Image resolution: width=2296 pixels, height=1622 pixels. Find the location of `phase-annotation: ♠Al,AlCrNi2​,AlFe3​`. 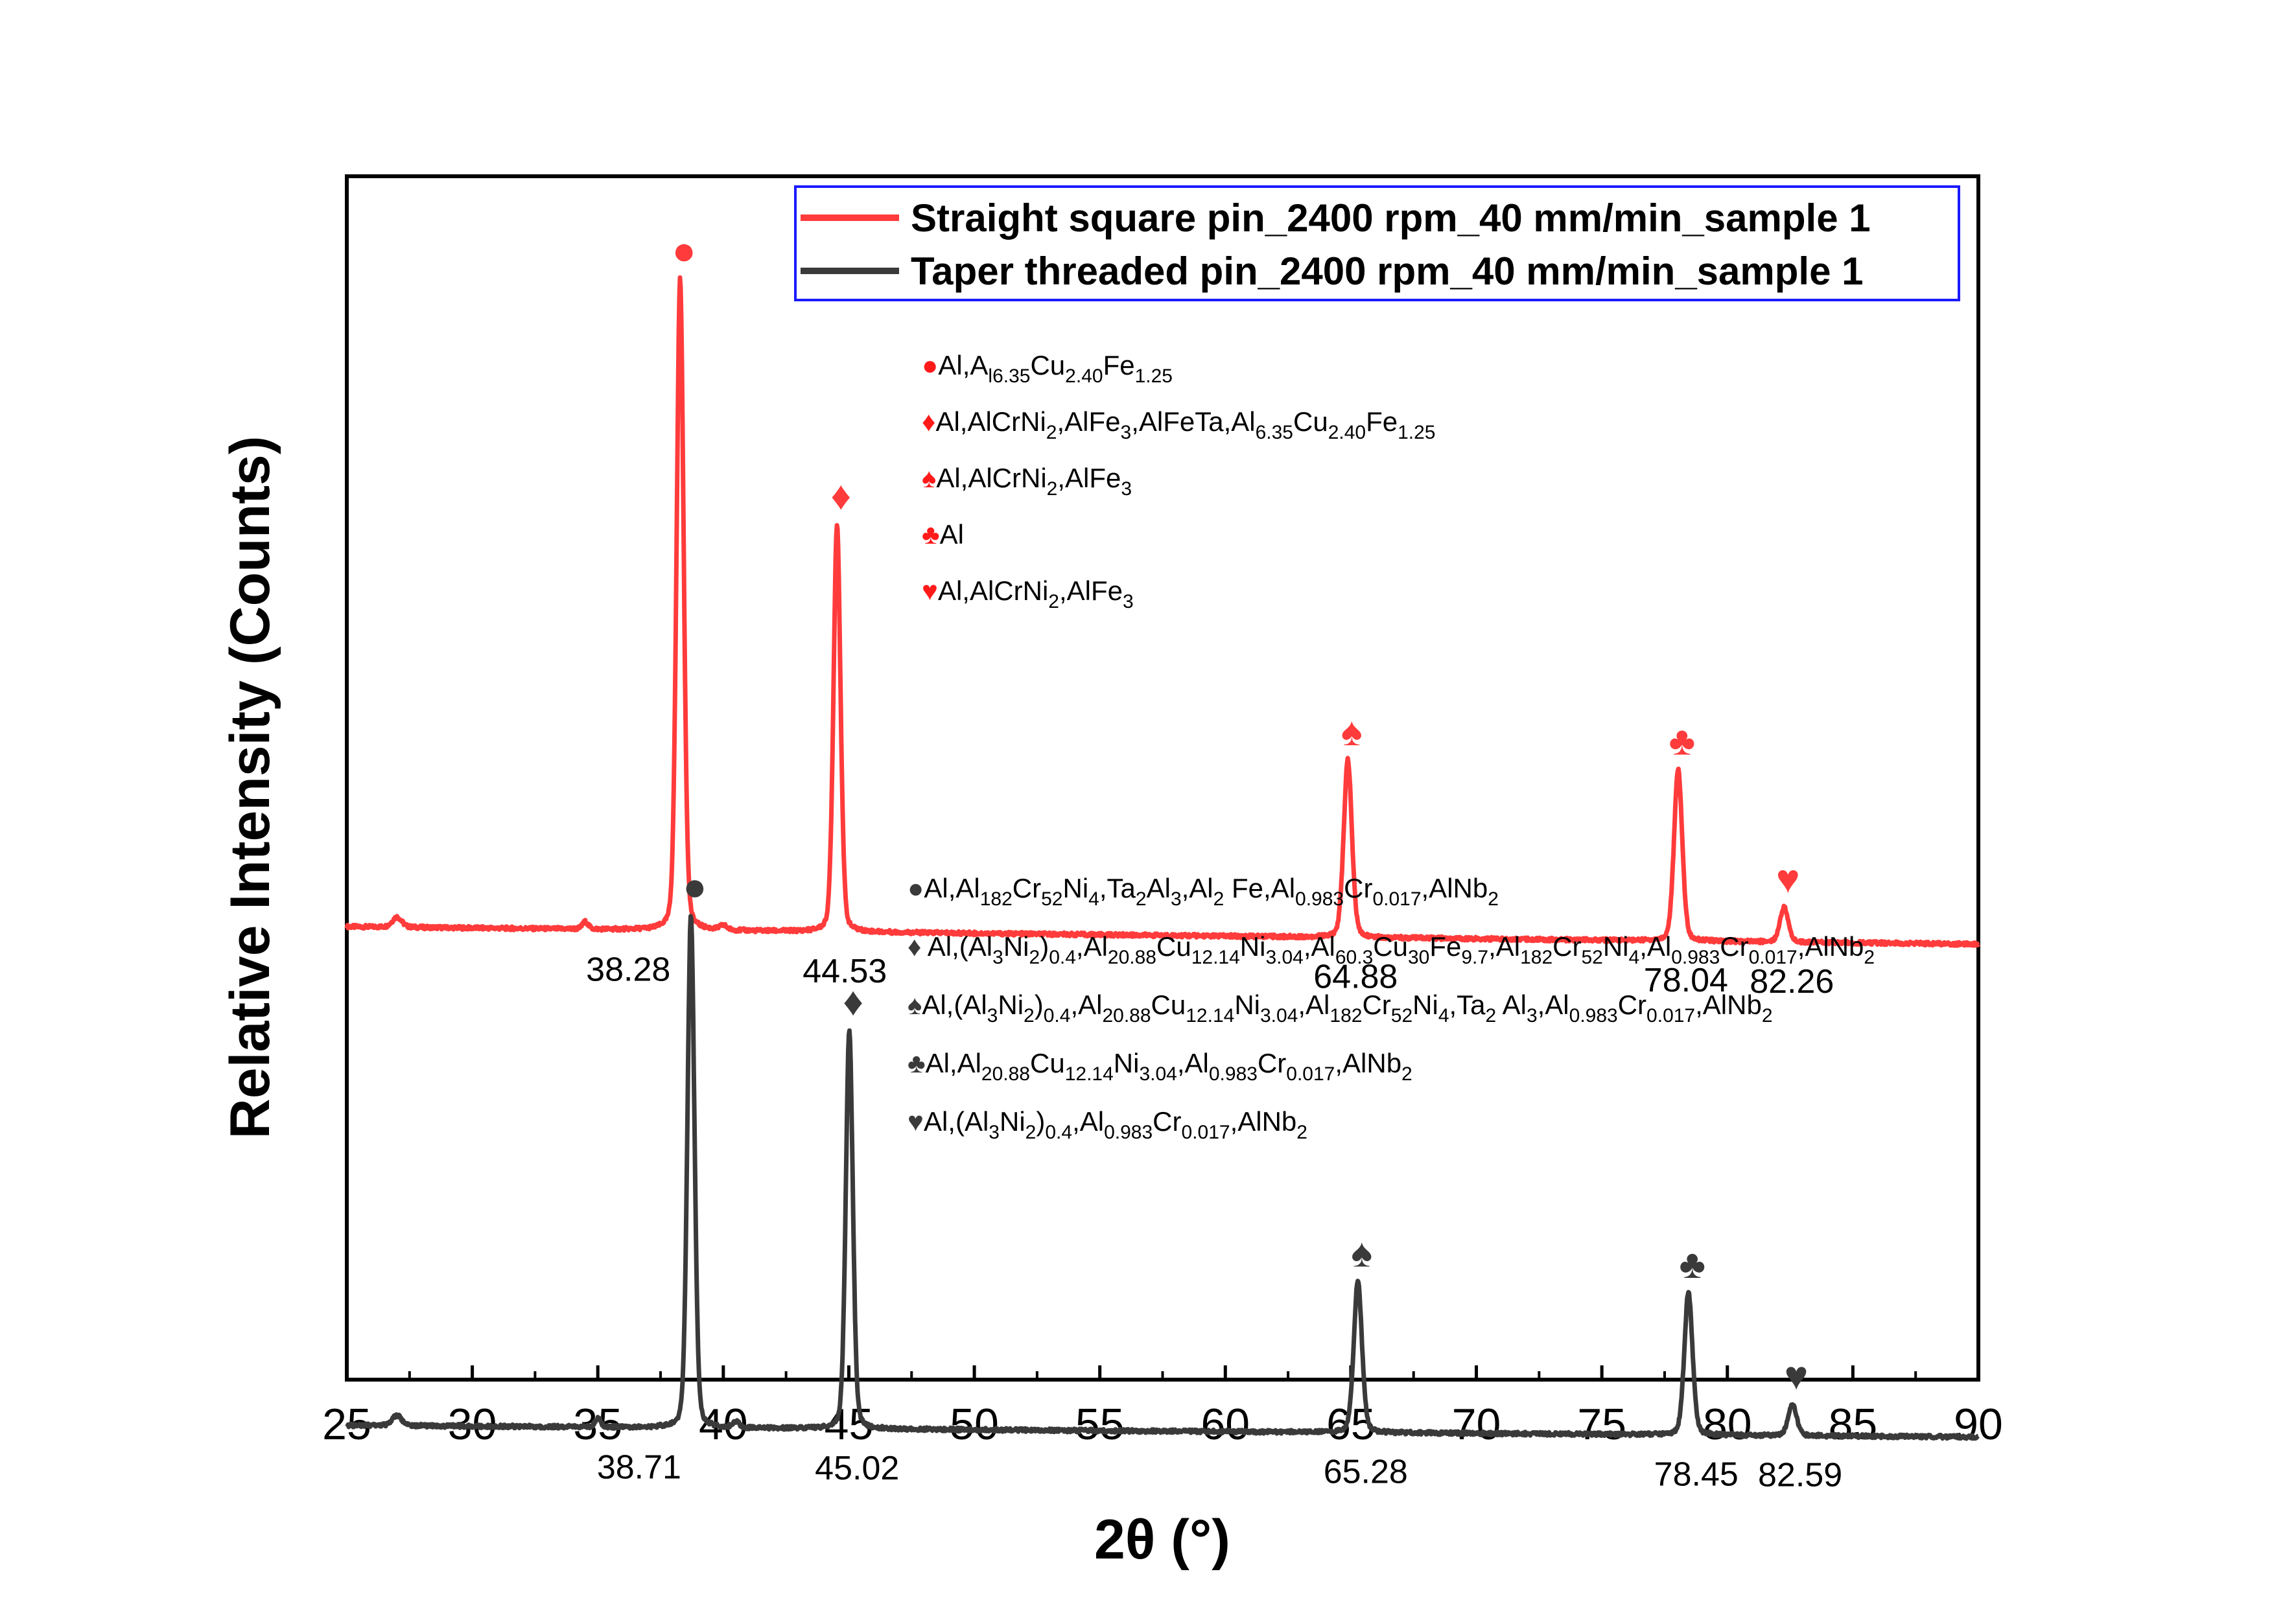

phase-annotation: ♠Al,AlCrNi2​,AlFe3​ is located at coordinates (1027, 482).